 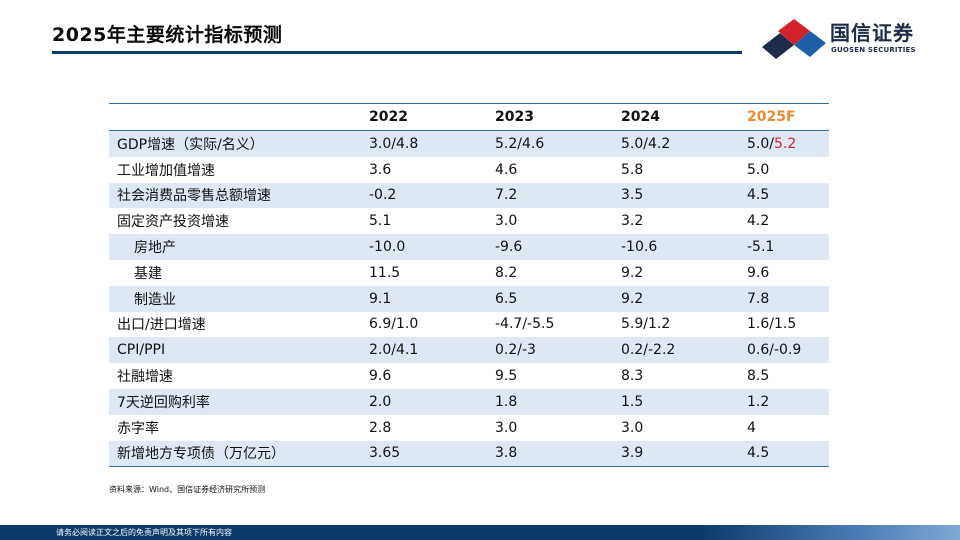 I want to click on cell-2022: 11.5, so click(x=385, y=272).